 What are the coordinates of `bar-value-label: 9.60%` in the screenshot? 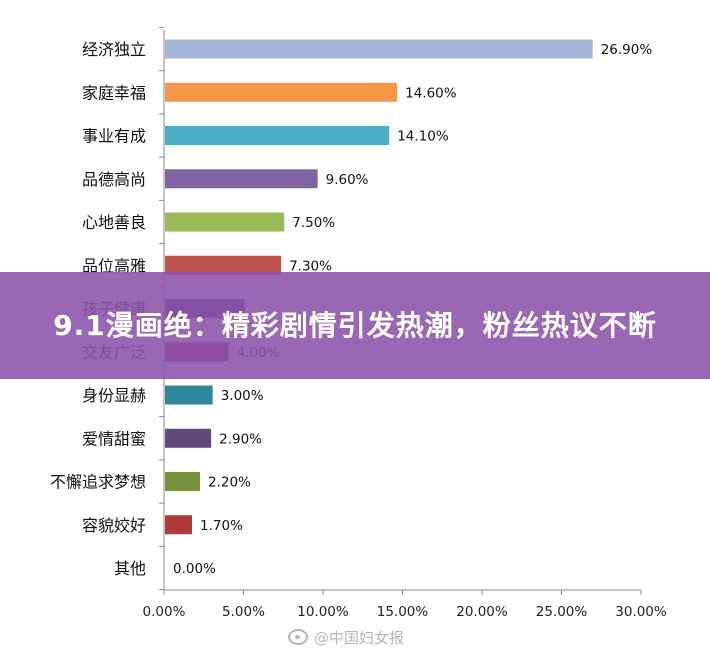 It's located at (347, 180).